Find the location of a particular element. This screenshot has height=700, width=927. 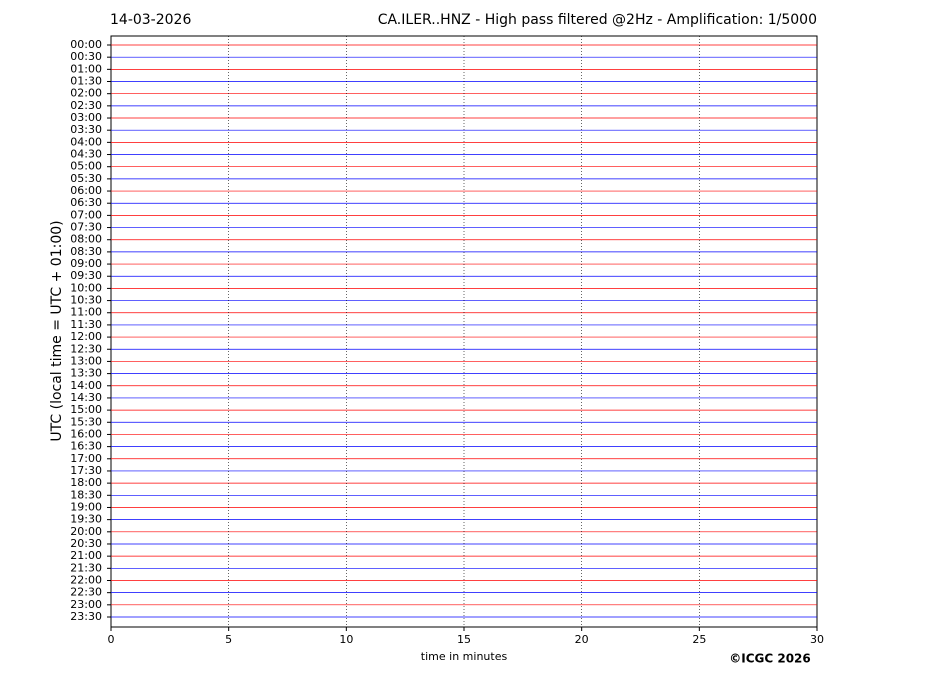

y-tick-label: 13:30 is located at coordinates (86, 373).